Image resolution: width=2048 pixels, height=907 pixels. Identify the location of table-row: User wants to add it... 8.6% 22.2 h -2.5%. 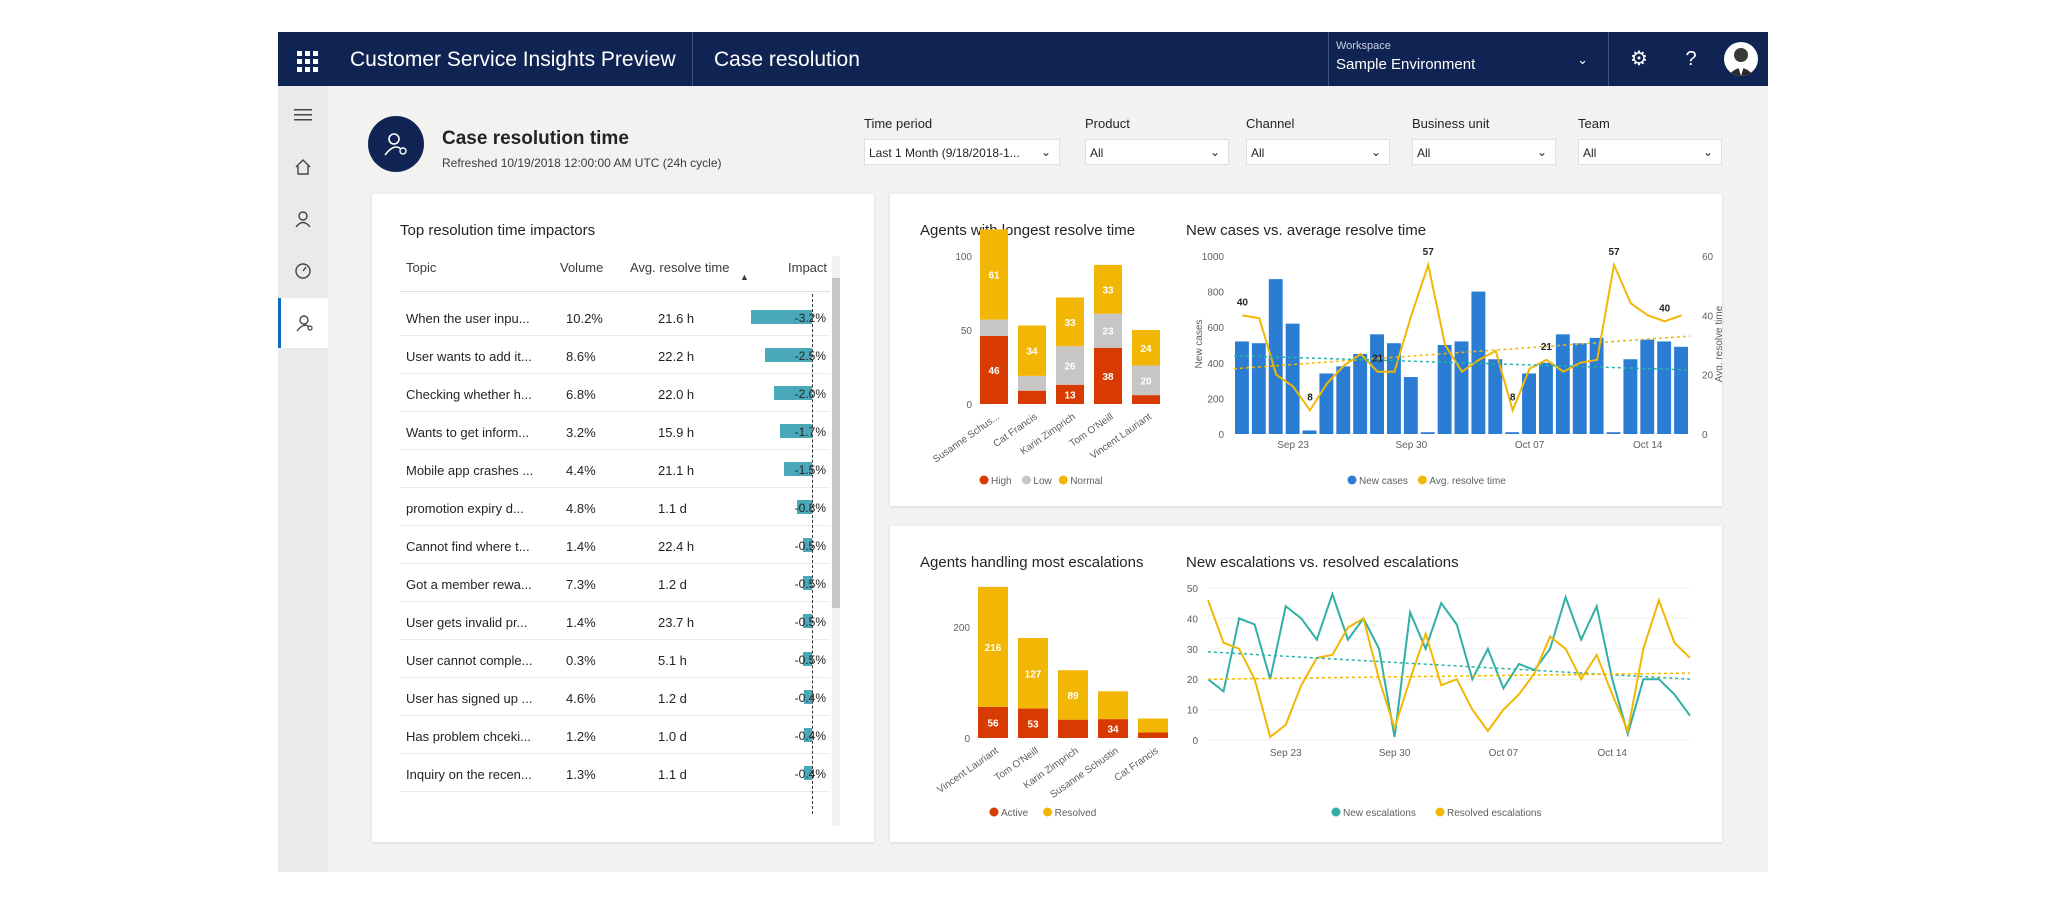
(615, 355).